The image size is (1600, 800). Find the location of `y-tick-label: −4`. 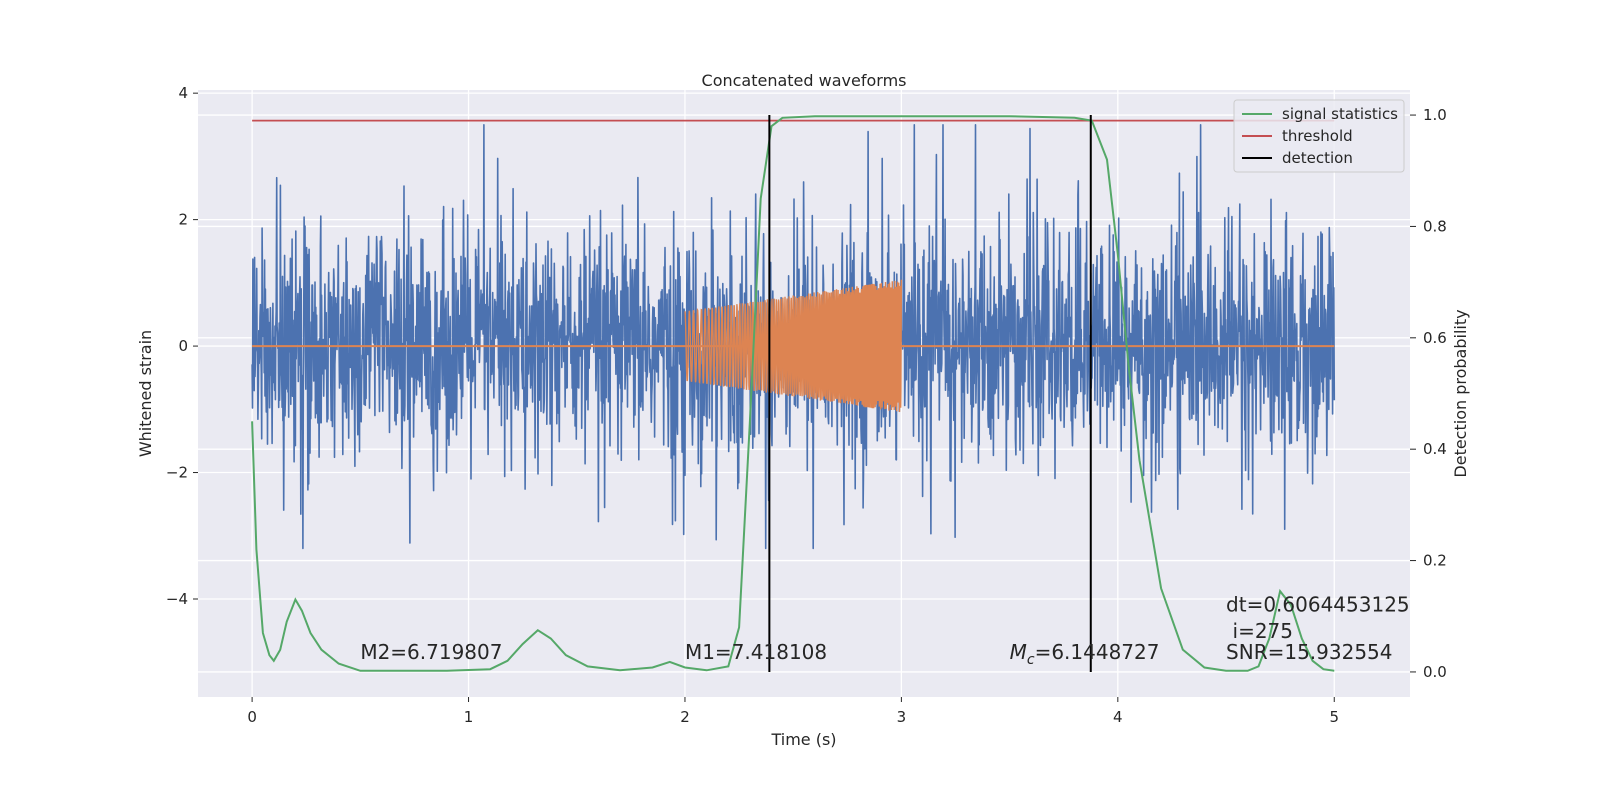

y-tick-label: −4 is located at coordinates (177, 599).